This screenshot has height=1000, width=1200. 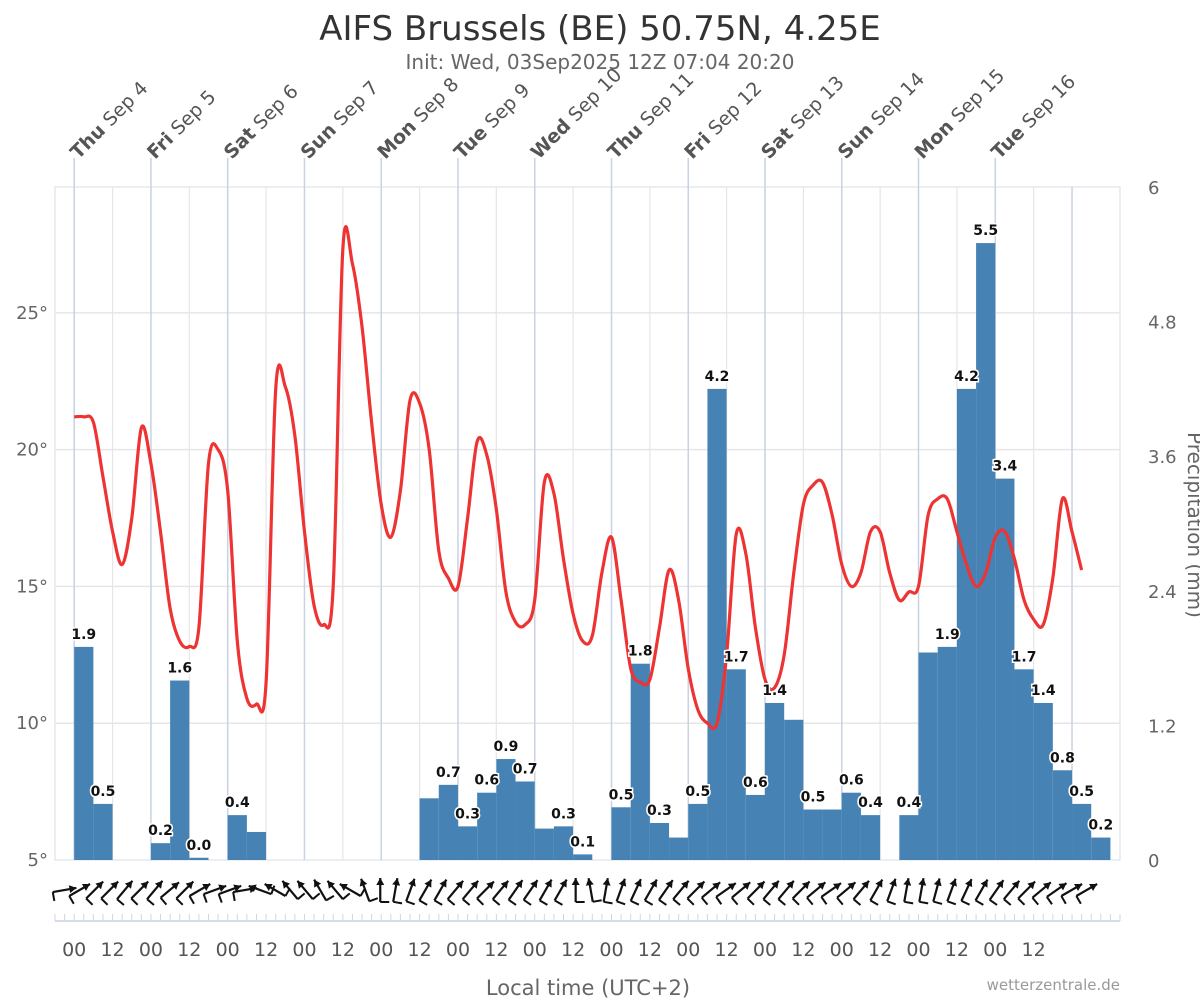 What do you see at coordinates (600, 62) in the screenshot?
I see `chart-subtitle: Init: Wed, 03Sep2025 12Z 07:04 20:20` at bounding box center [600, 62].